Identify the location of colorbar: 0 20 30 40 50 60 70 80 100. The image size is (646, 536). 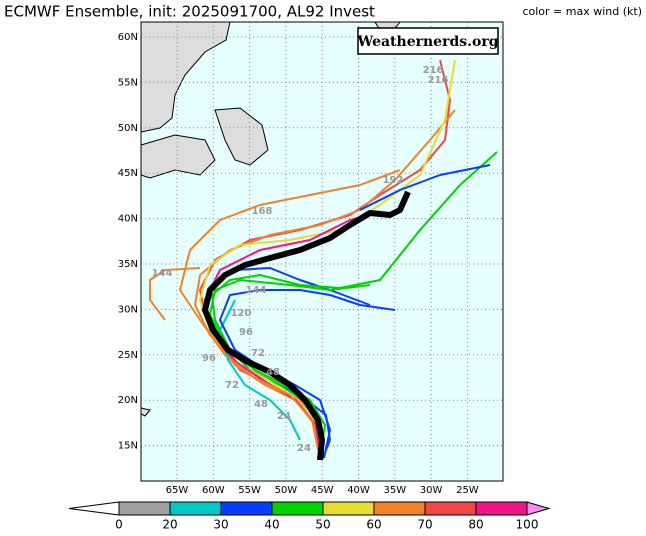
(309, 516).